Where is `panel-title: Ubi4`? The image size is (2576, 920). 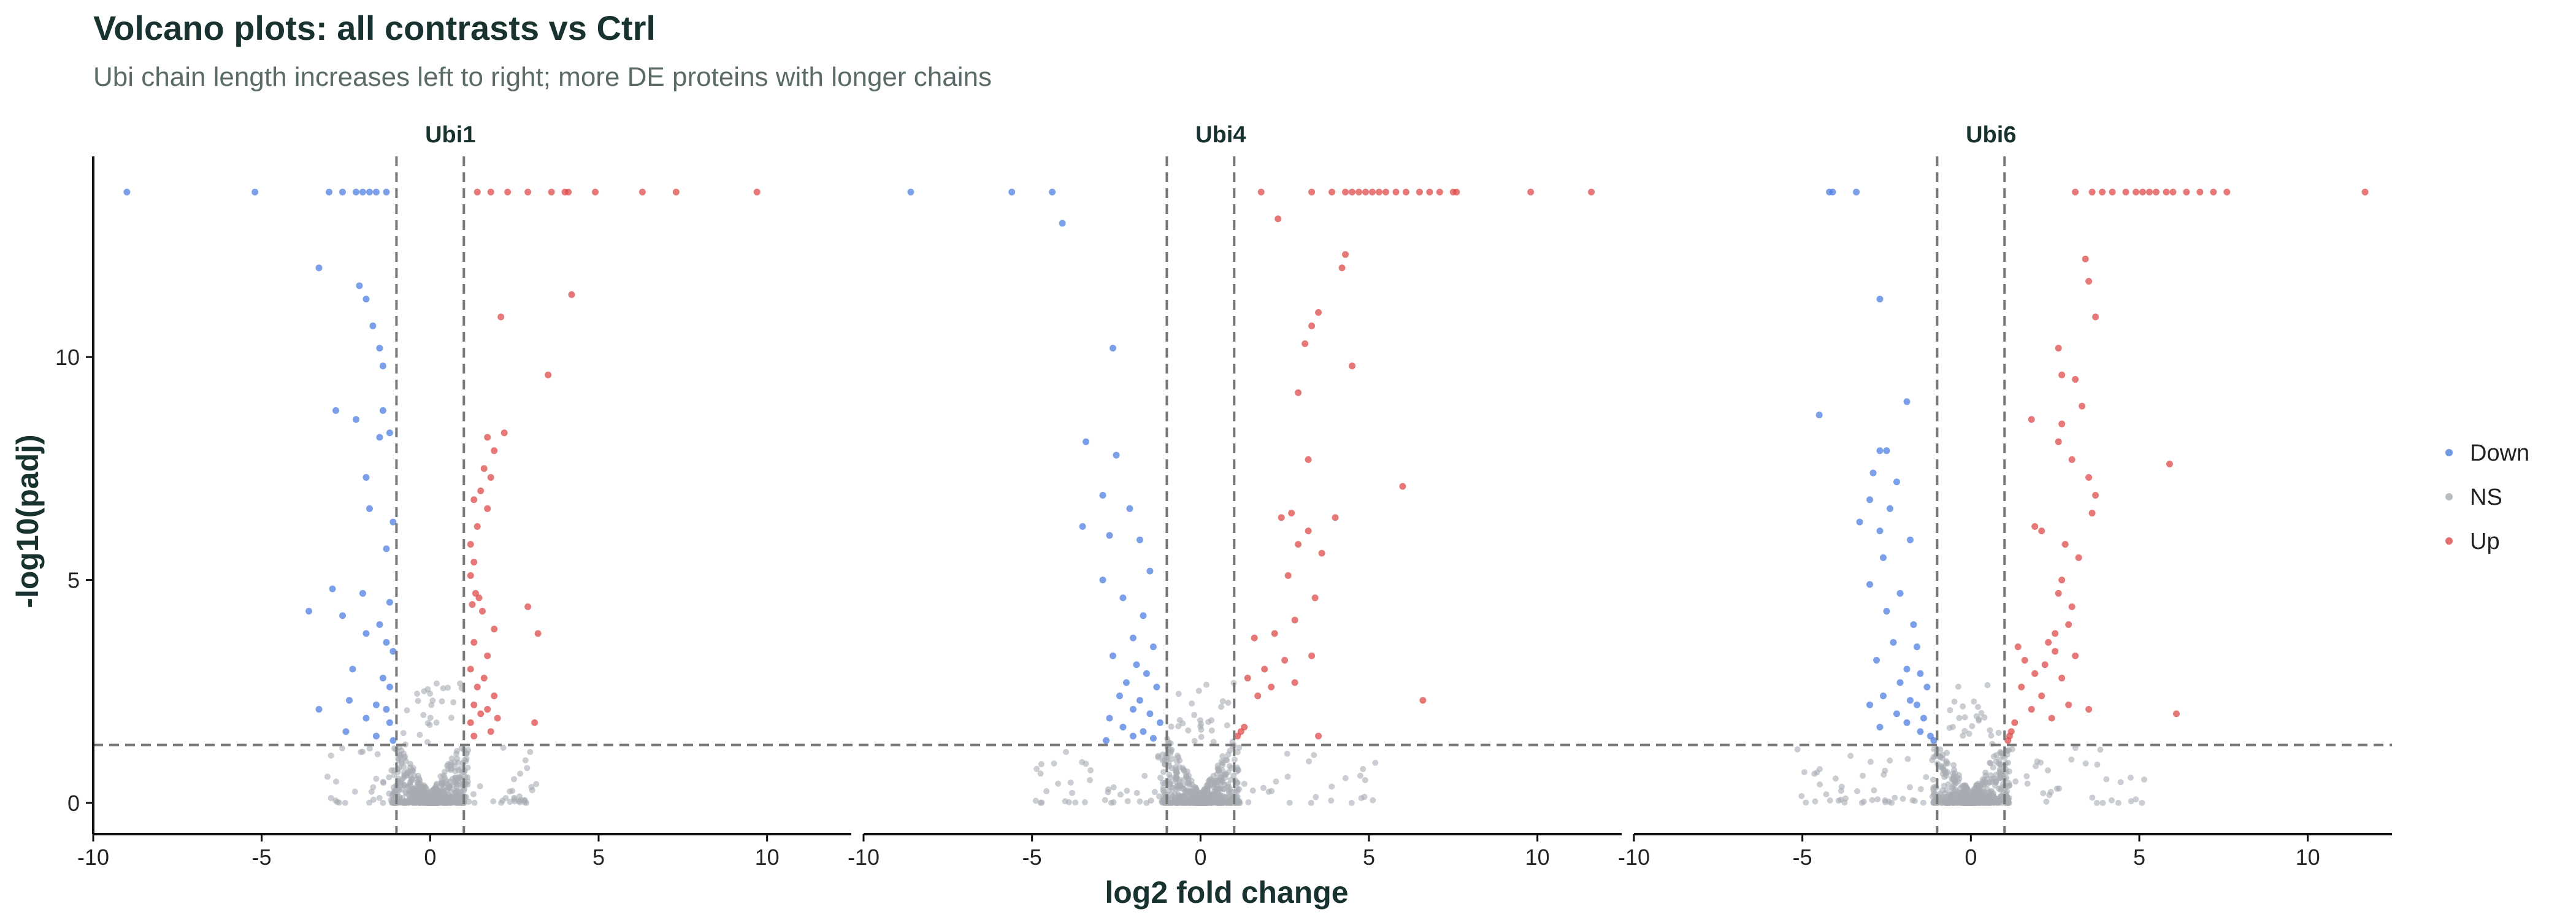 panel-title: Ubi4 is located at coordinates (1220, 135).